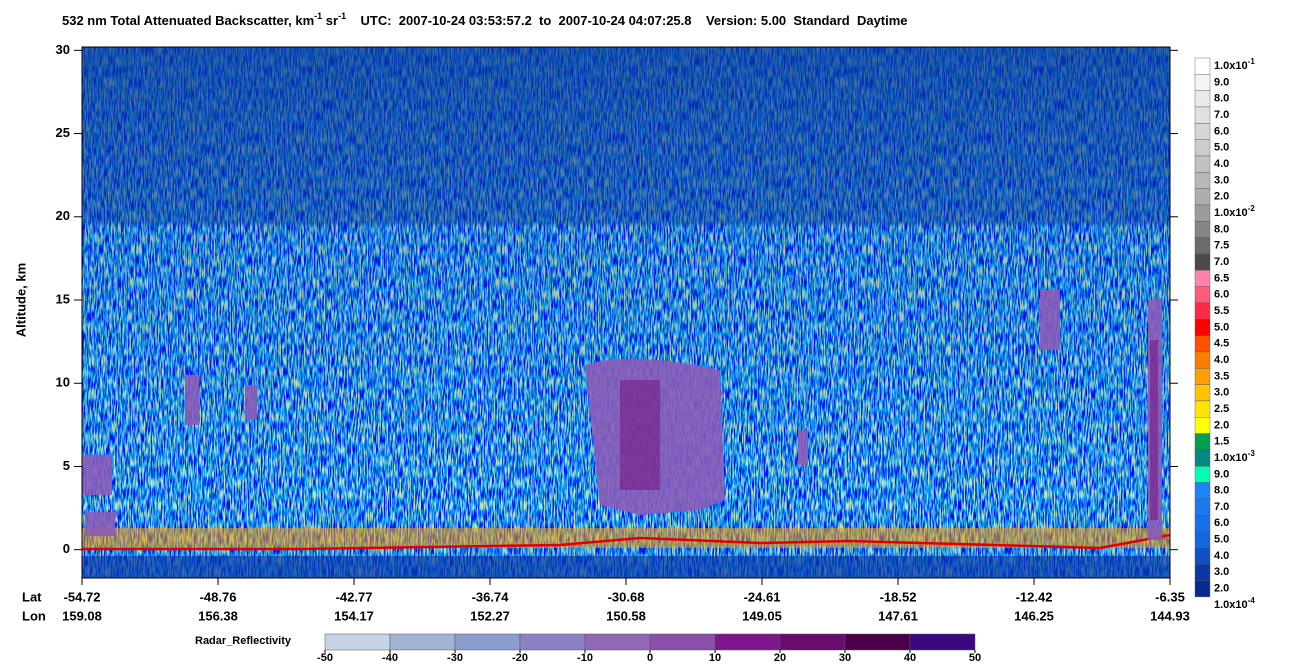 The height and width of the screenshot is (667, 1300). What do you see at coordinates (1034, 596) in the screenshot?
I see `x-tick-label: -12.42` at bounding box center [1034, 596].